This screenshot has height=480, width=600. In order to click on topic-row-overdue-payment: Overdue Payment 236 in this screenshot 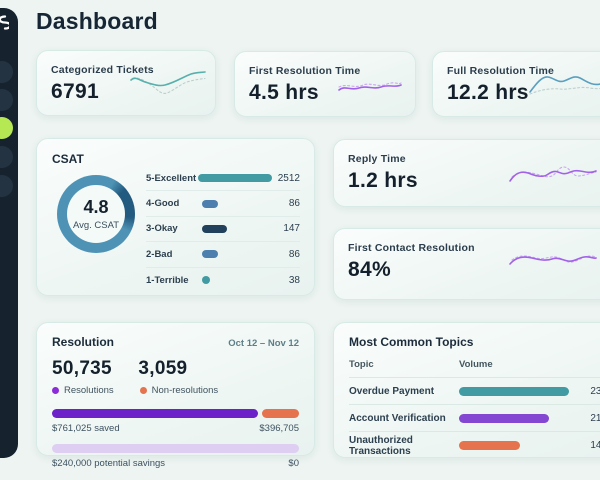, I will do `click(474, 391)`.